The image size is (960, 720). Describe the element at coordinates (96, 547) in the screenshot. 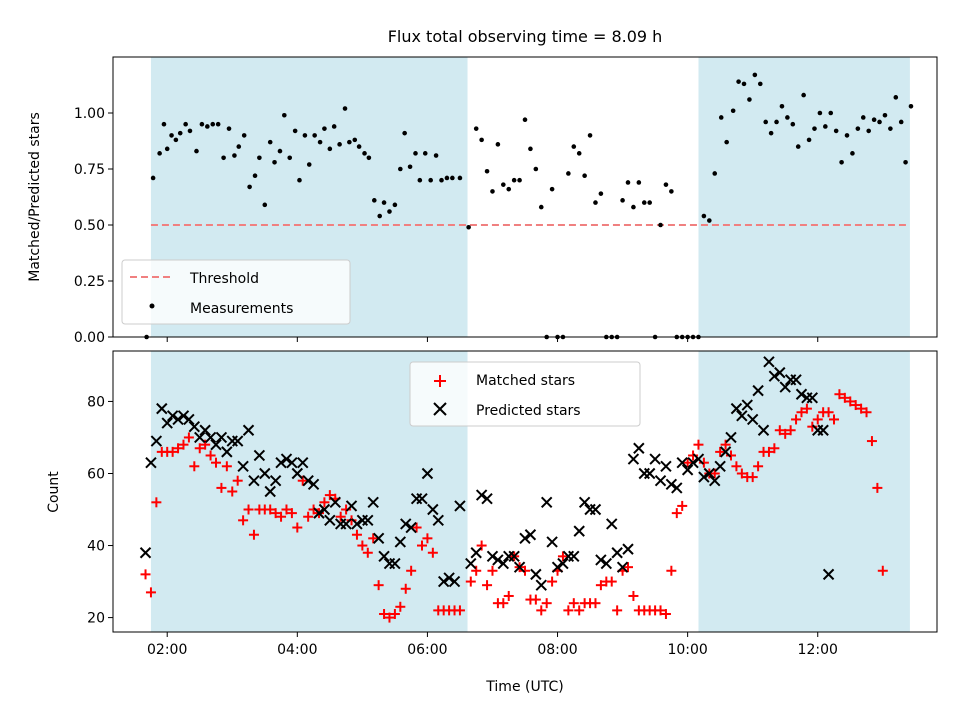

I see `bottom-y-tick-label: 40` at that location.